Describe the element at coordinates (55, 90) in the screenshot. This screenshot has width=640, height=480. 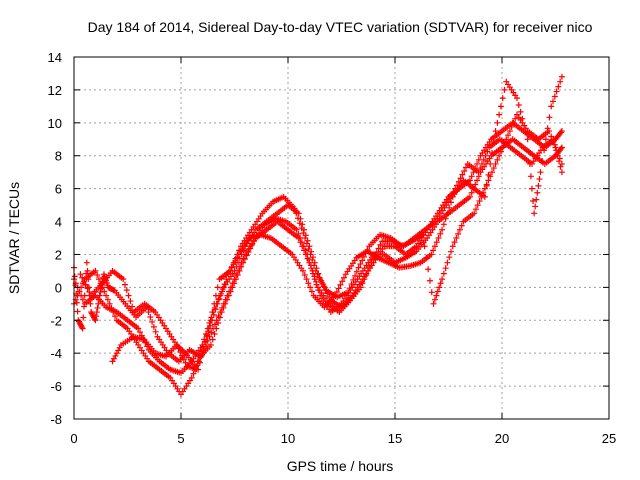
I see `y-tick-label: 12` at that location.